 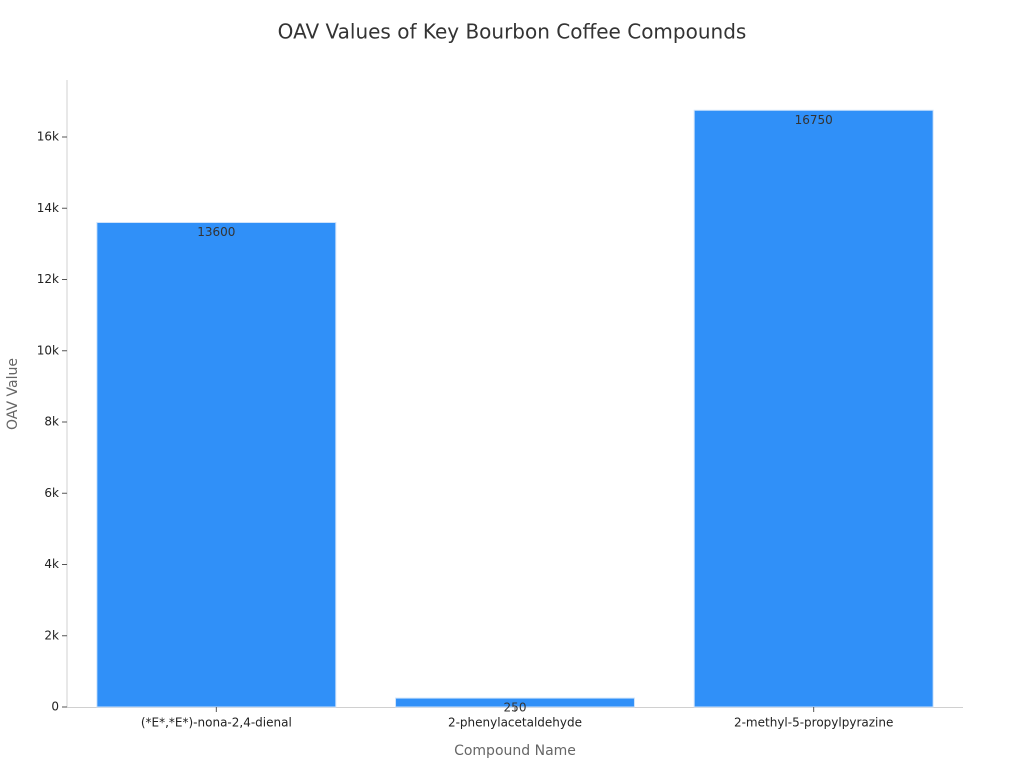 What do you see at coordinates (813, 723) in the screenshot?
I see `x-tick-label: 2-methyl-5-propylpyrazine` at bounding box center [813, 723].